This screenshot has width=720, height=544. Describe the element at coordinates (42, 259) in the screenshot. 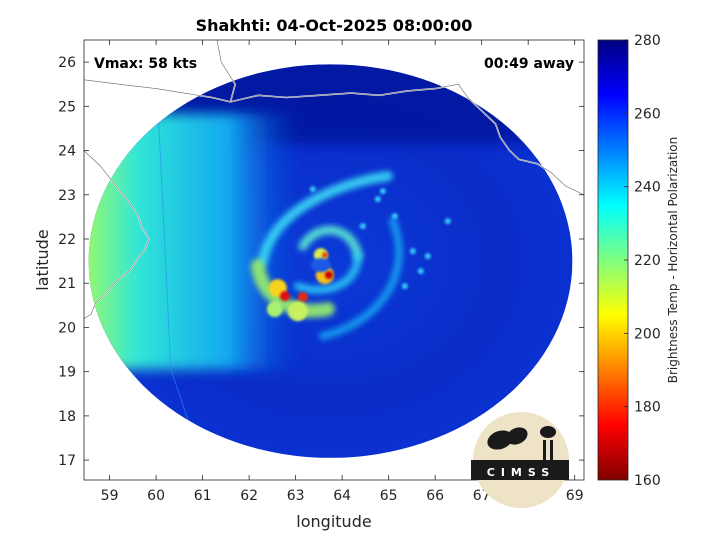

I see `y-axis-label: latitude` at that location.